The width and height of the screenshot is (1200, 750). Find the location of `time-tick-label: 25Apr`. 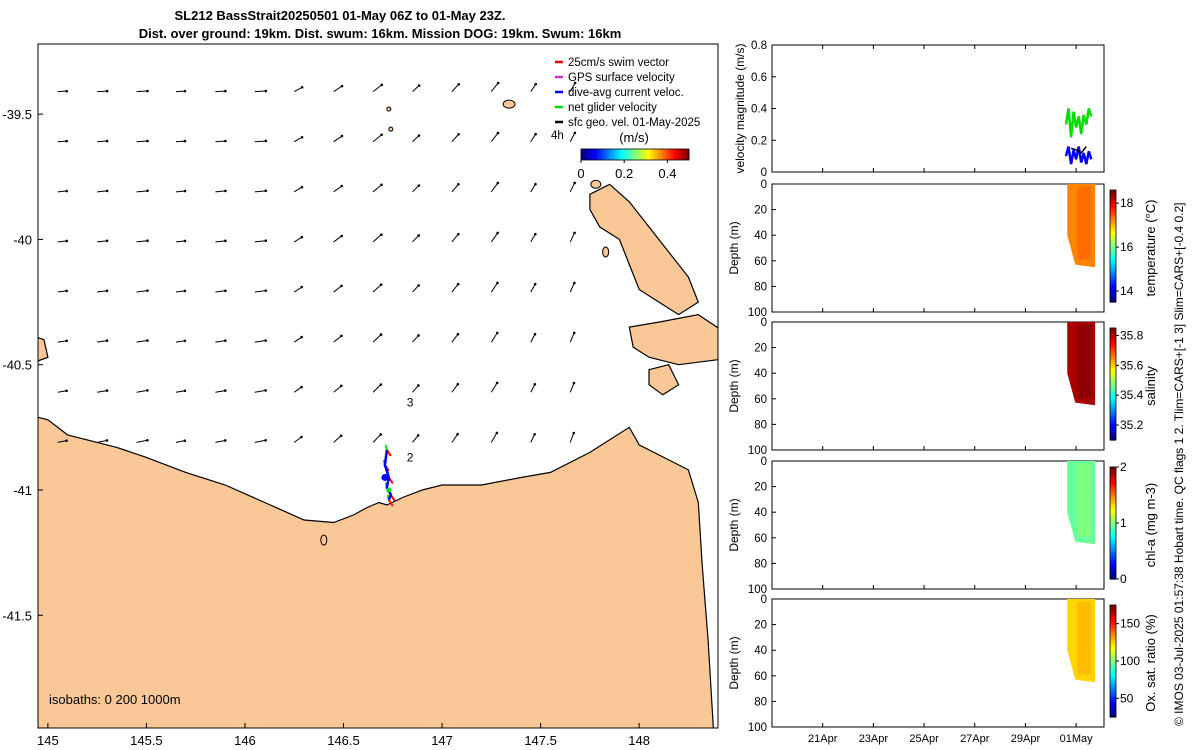

time-tick-label: 25Apr is located at coordinates (924, 739).